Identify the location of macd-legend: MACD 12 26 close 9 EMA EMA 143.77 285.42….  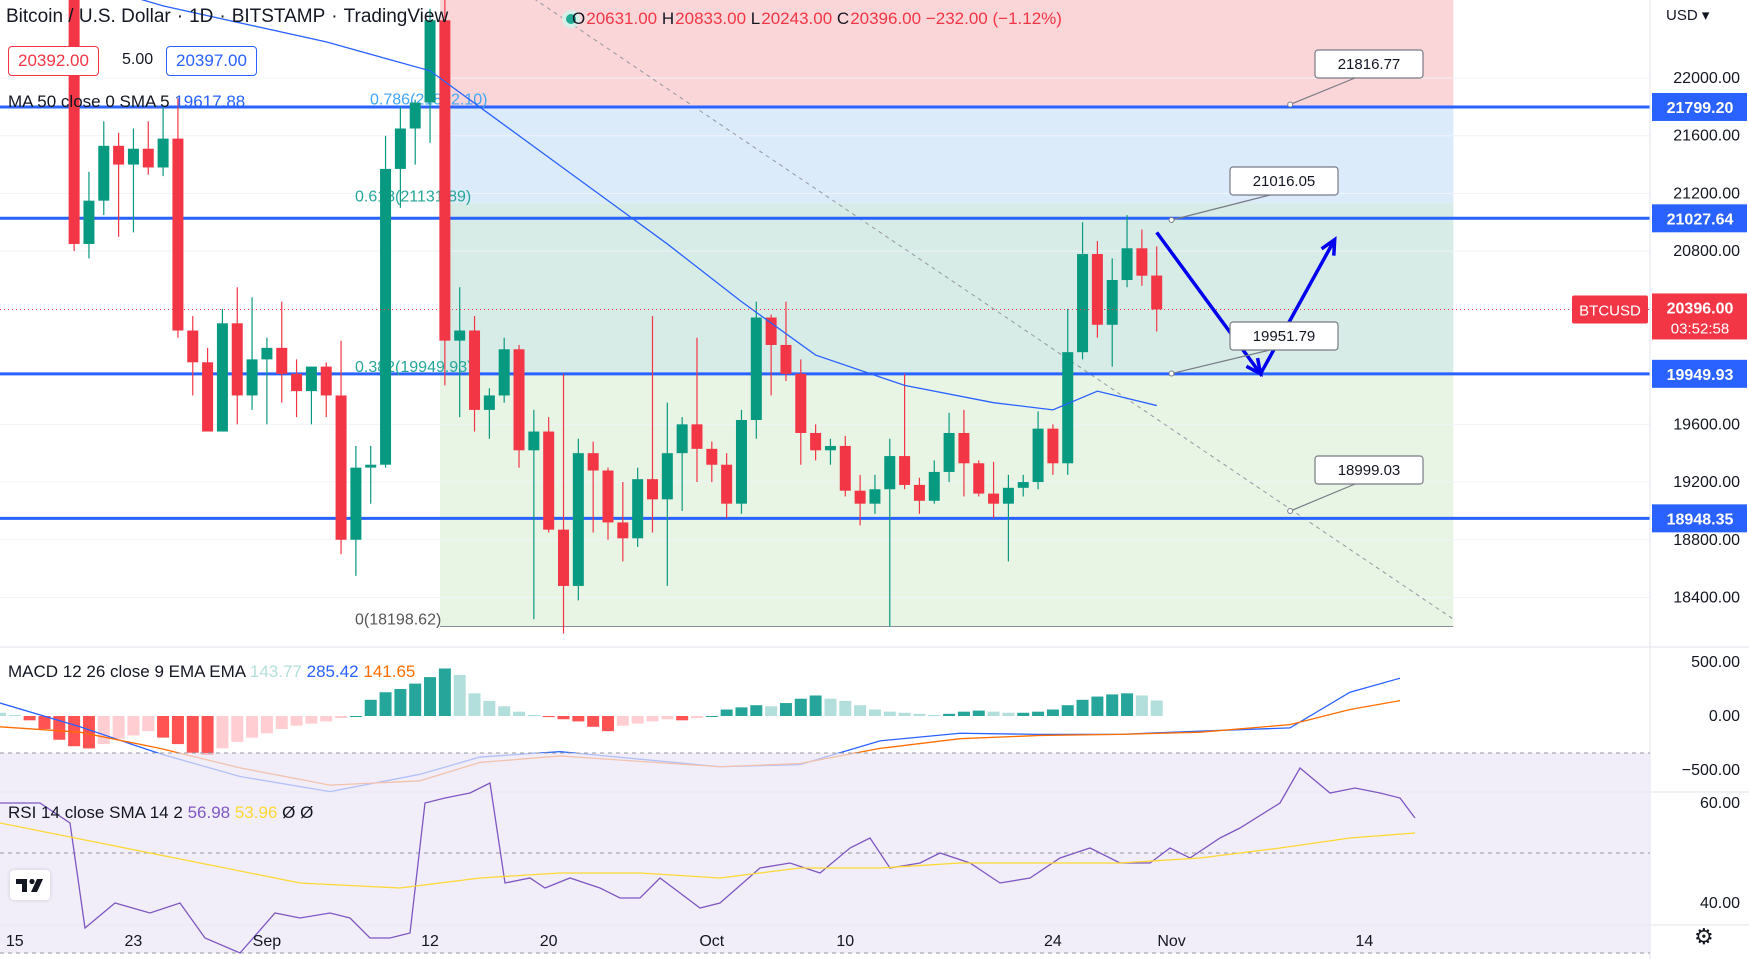
(212, 671).